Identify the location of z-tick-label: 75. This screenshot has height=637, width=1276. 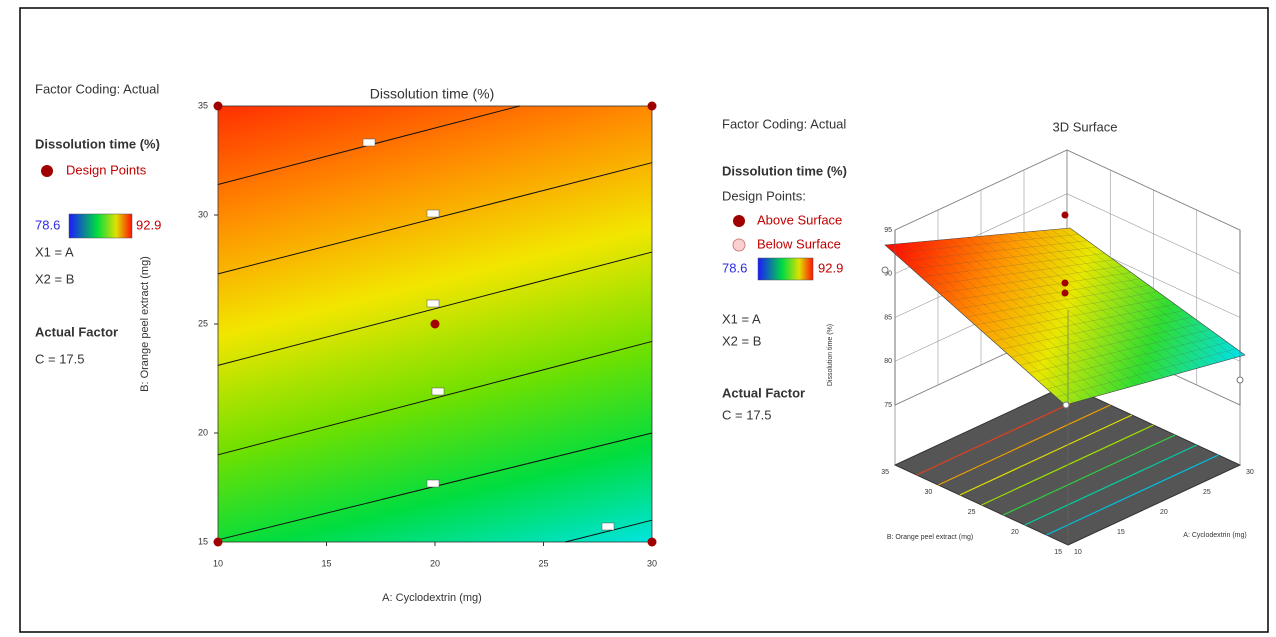
(888, 405).